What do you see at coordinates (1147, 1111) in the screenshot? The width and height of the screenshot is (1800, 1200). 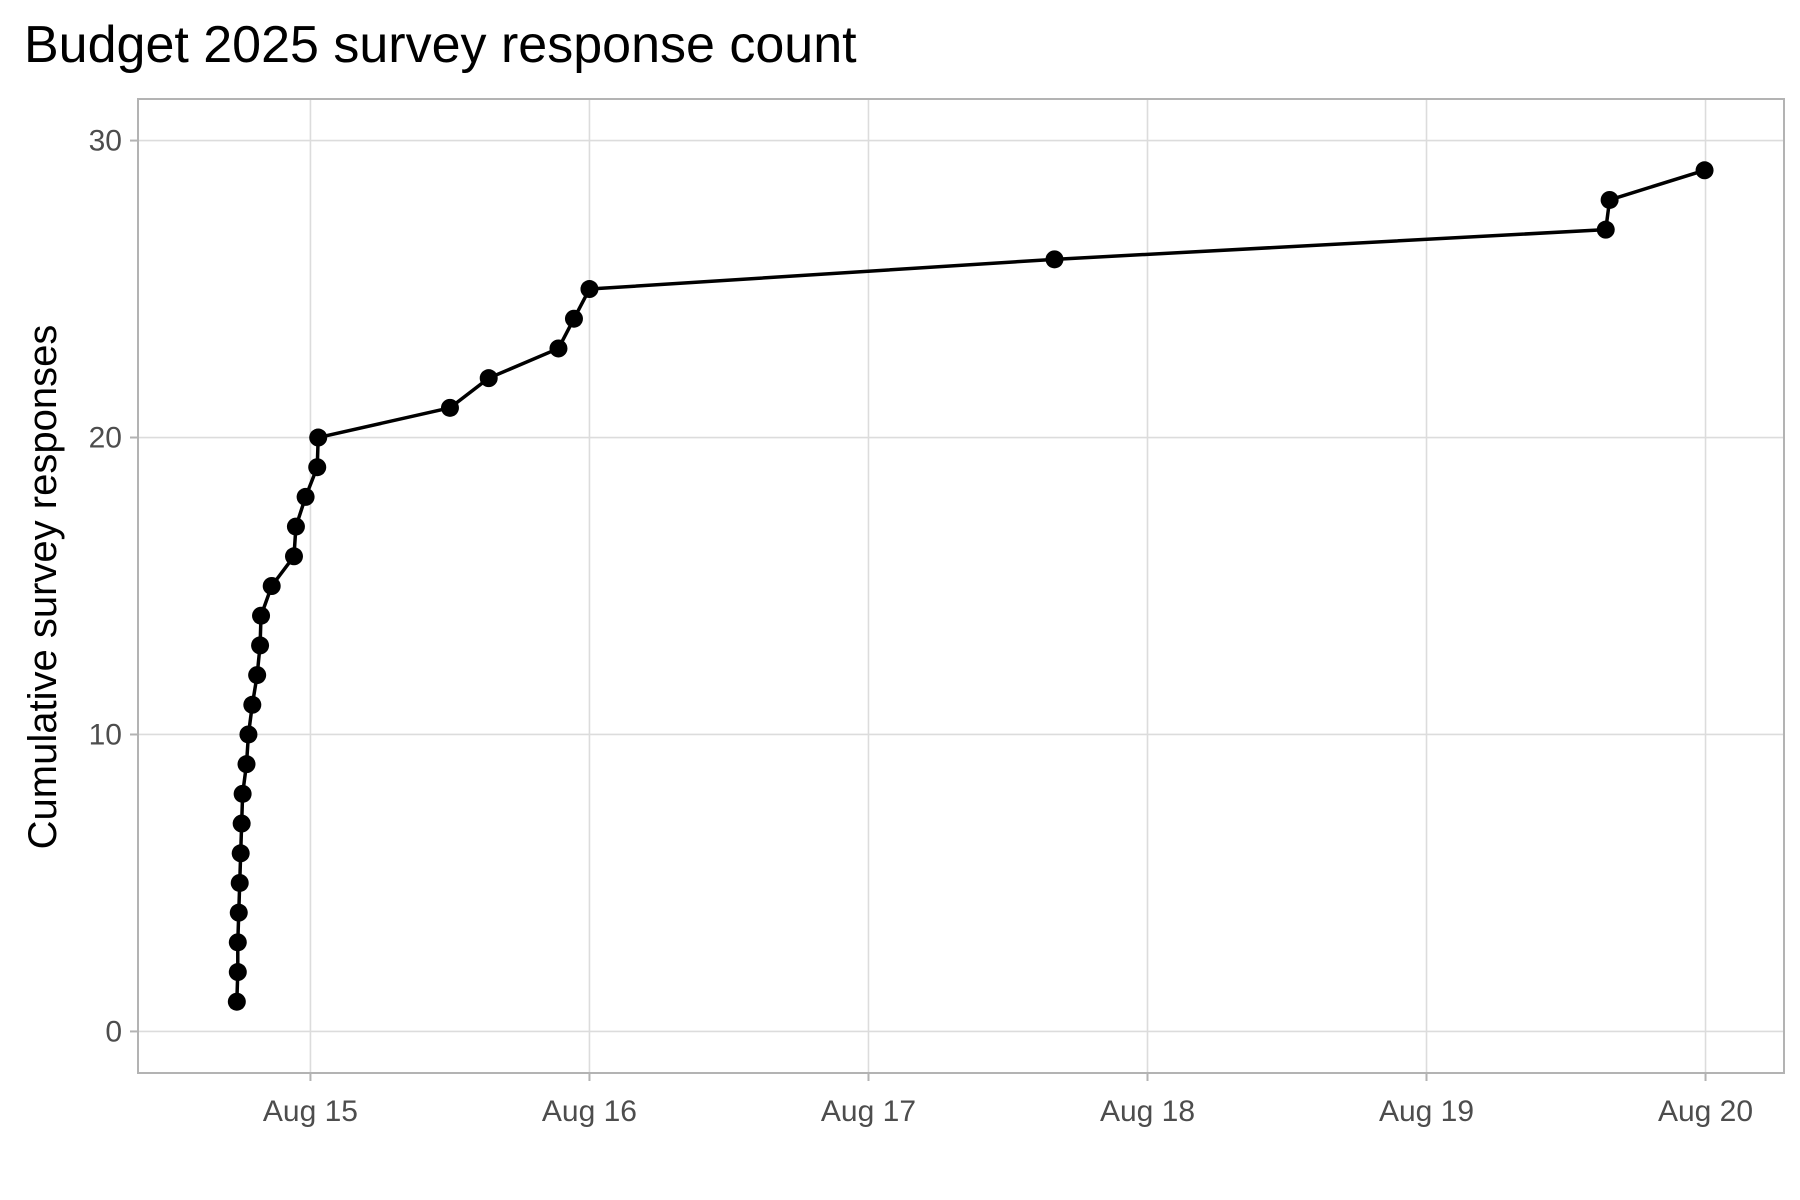 I see `x-tick-label: Aug 18` at bounding box center [1147, 1111].